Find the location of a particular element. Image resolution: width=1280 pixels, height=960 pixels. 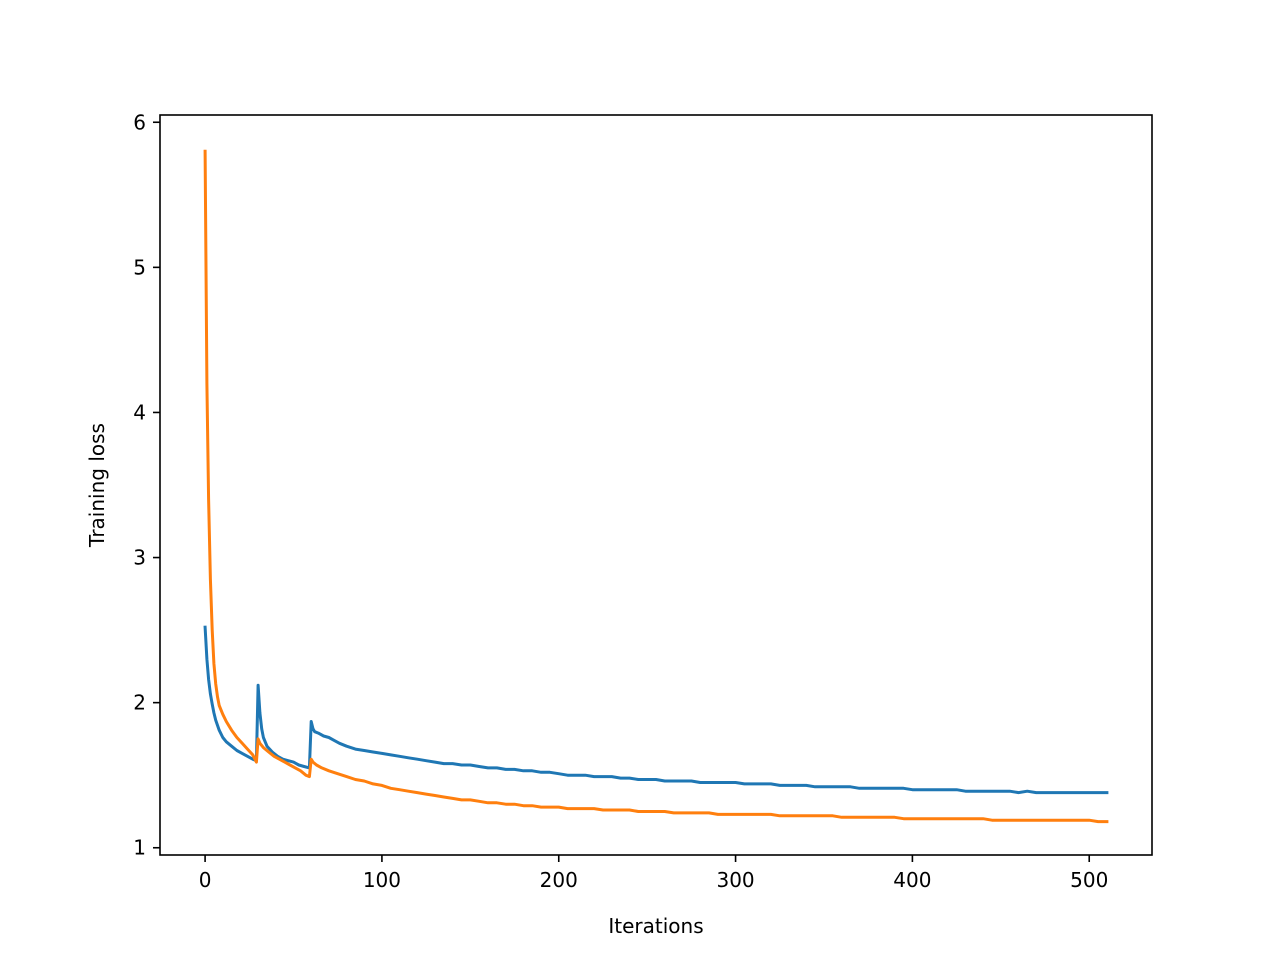

x-axis: 0 100 200 300 400 500 is located at coordinates (653, 873).